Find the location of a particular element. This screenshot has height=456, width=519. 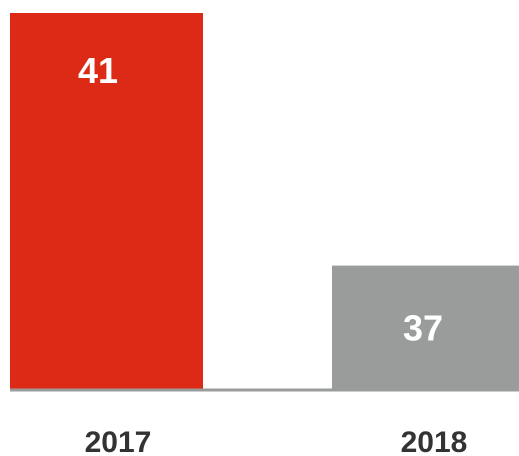

category-label-2017: 2017 is located at coordinates (118, 441).